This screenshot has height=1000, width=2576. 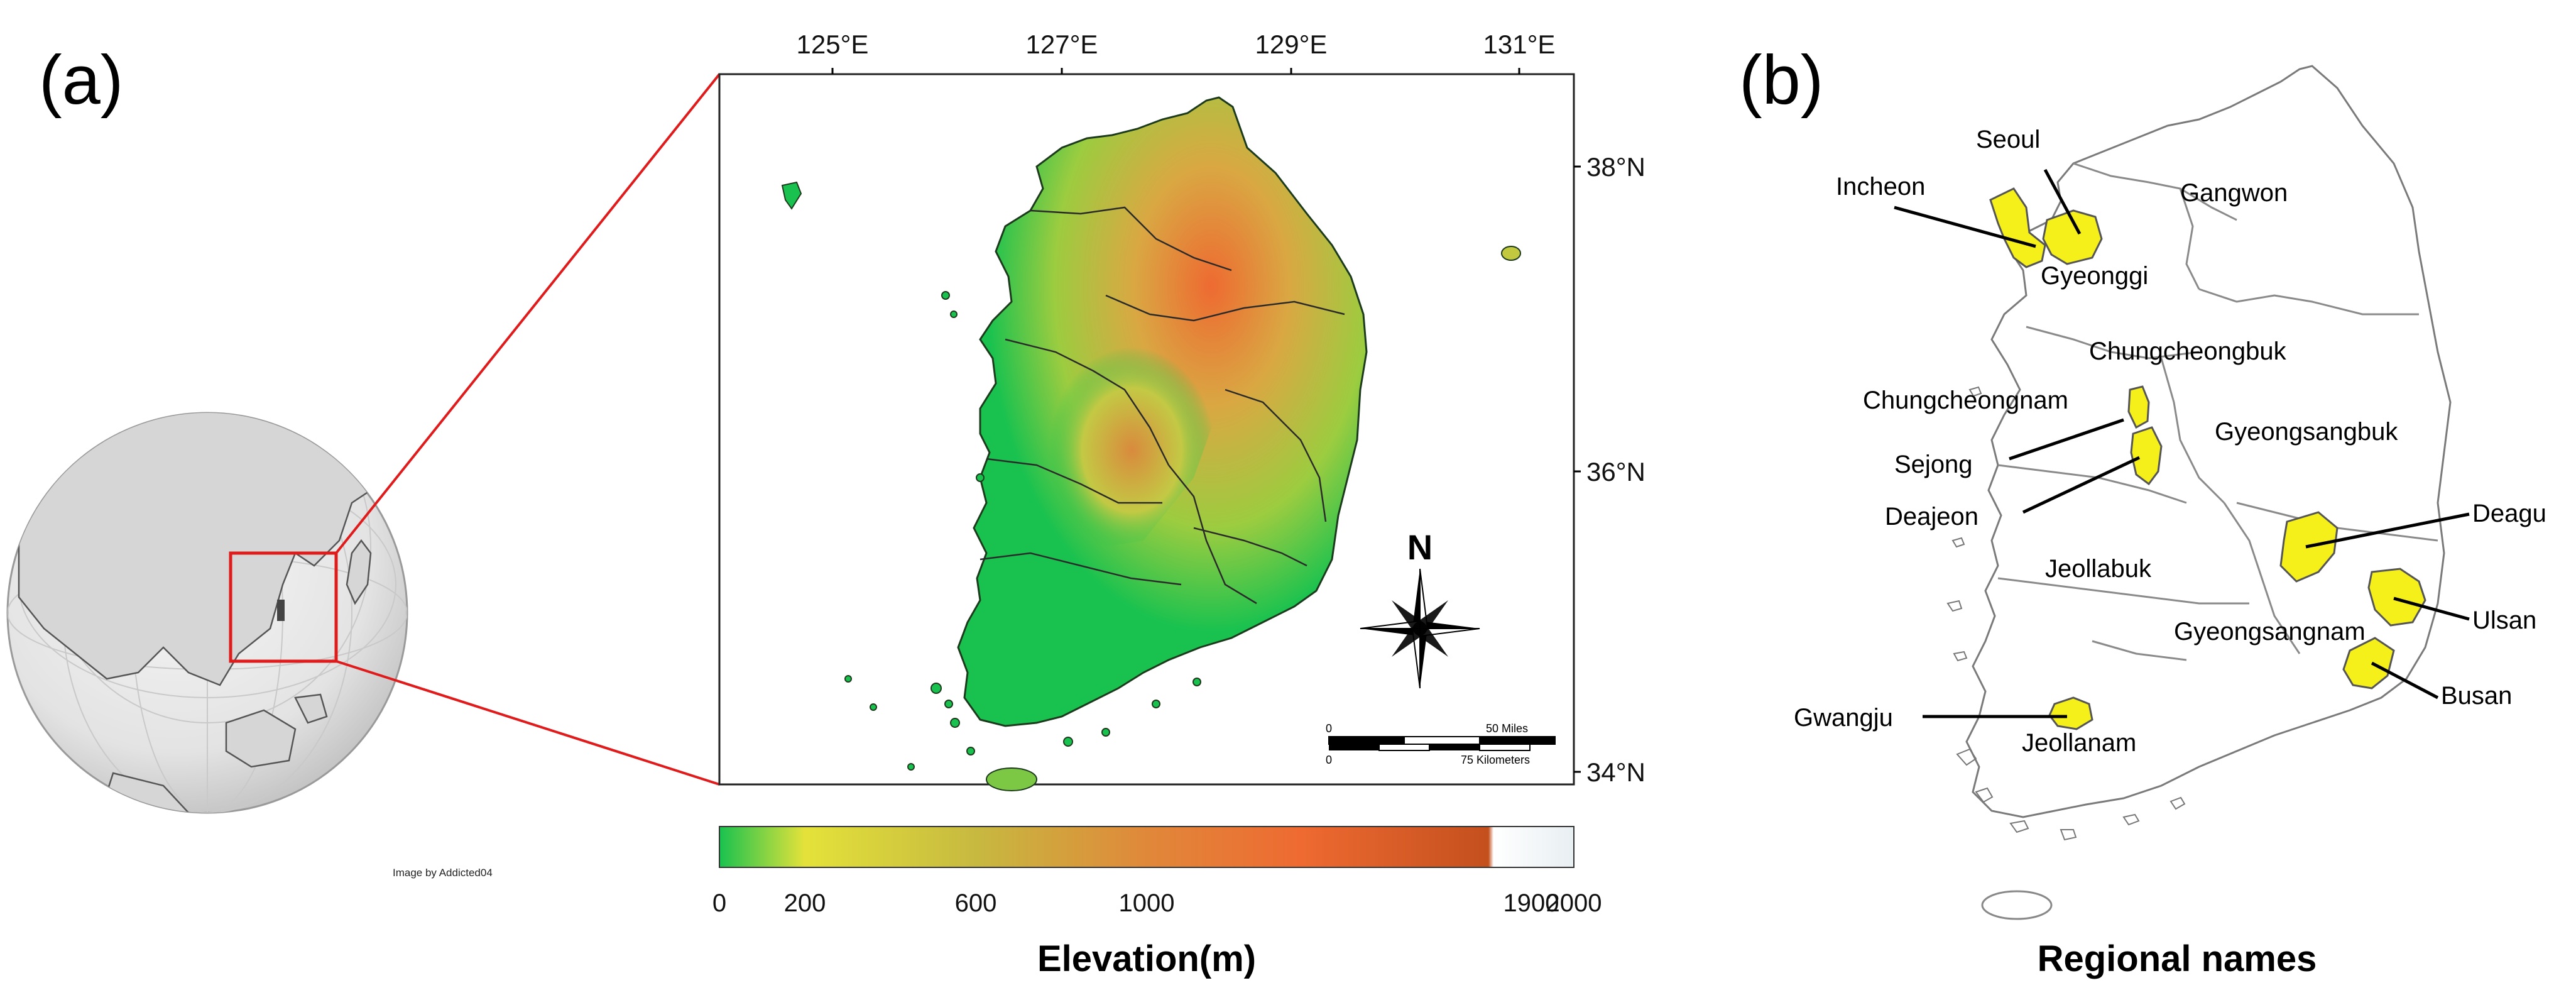 What do you see at coordinates (1291, 44) in the screenshot?
I see `lon-tick-129: 129°E` at bounding box center [1291, 44].